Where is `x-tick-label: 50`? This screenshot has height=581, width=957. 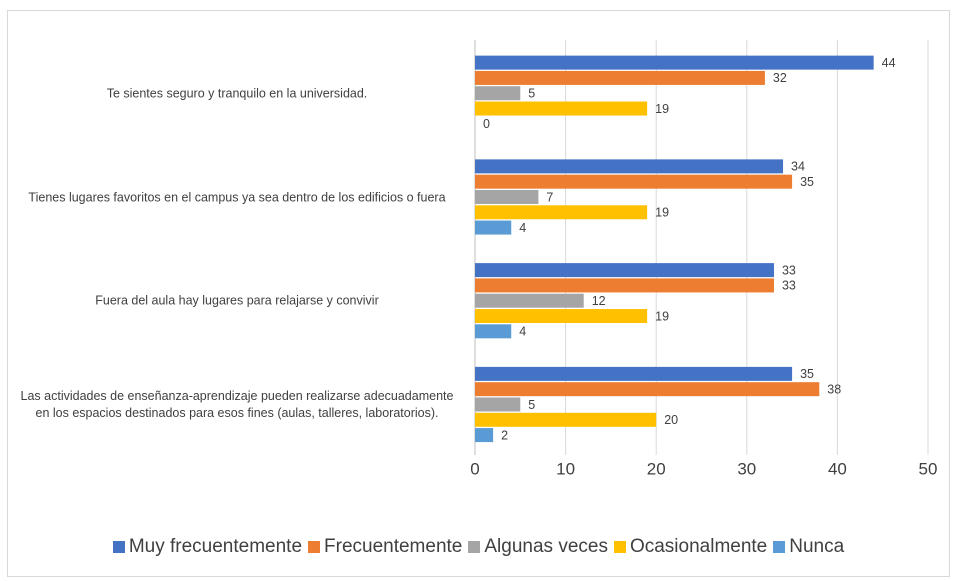 x-tick-label: 50 is located at coordinates (928, 468).